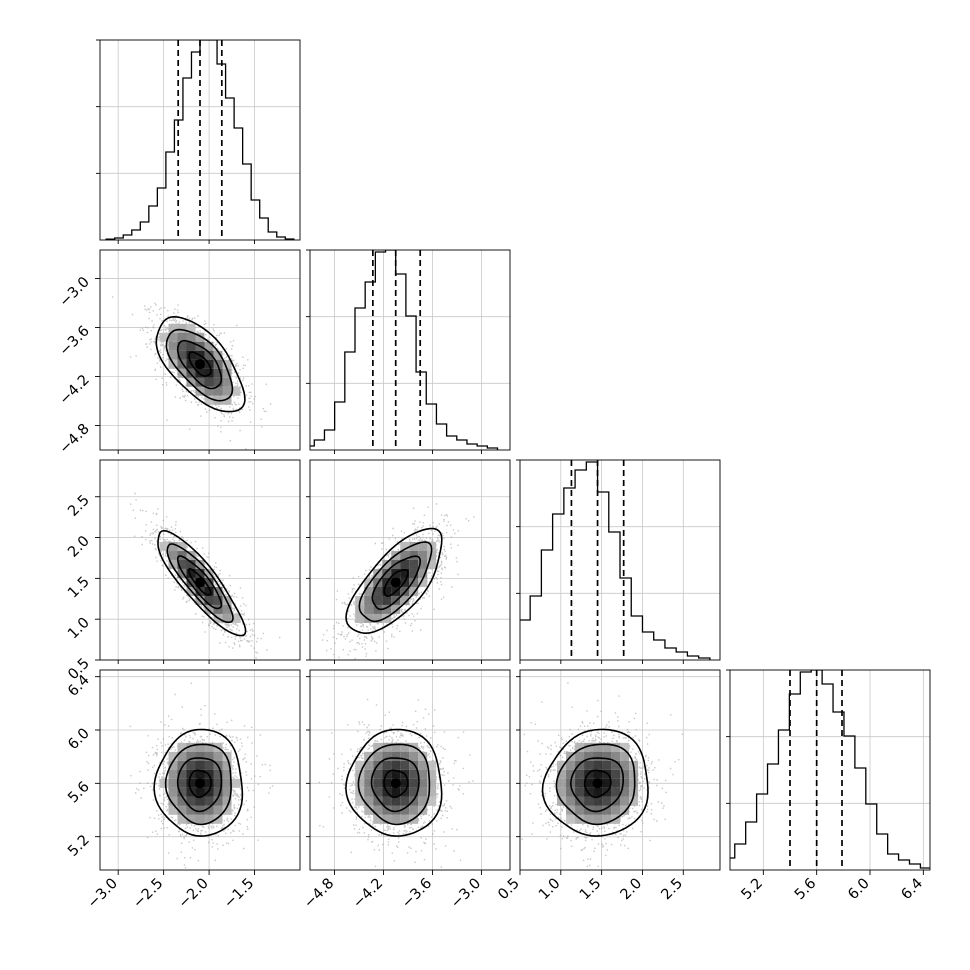 This screenshot has width=970, height=970. Describe the element at coordinates (368, 894) in the screenshot. I see `x-tick-label: −4.2` at that location.